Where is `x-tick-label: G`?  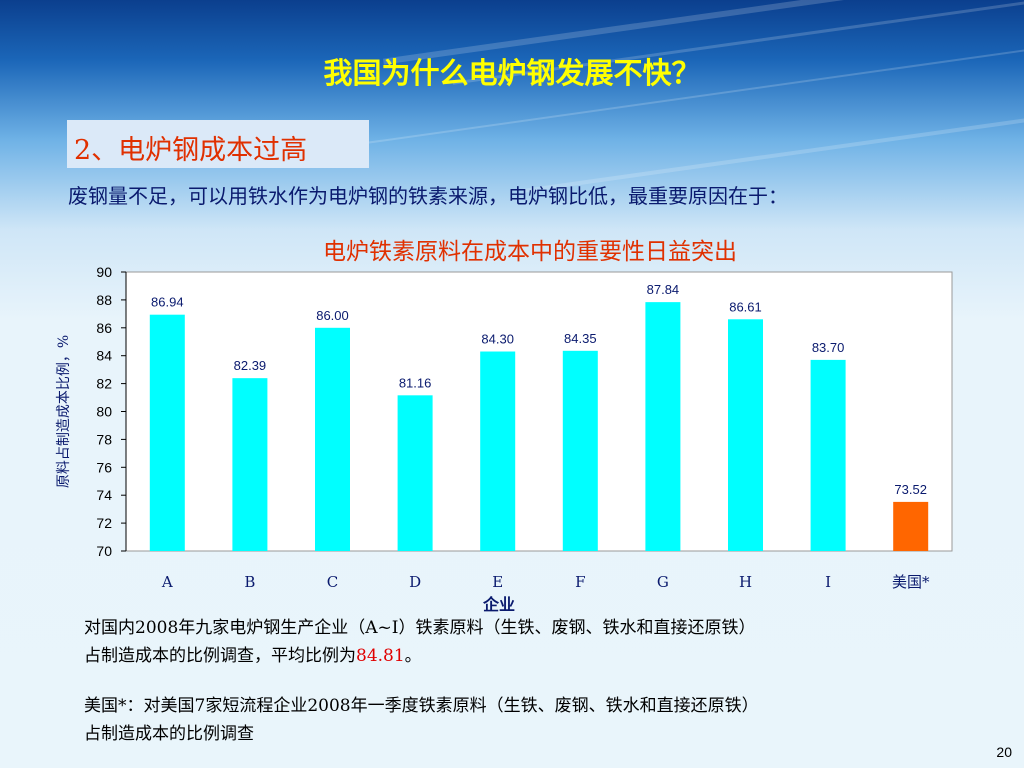
x-tick-label: G is located at coordinates (663, 582).